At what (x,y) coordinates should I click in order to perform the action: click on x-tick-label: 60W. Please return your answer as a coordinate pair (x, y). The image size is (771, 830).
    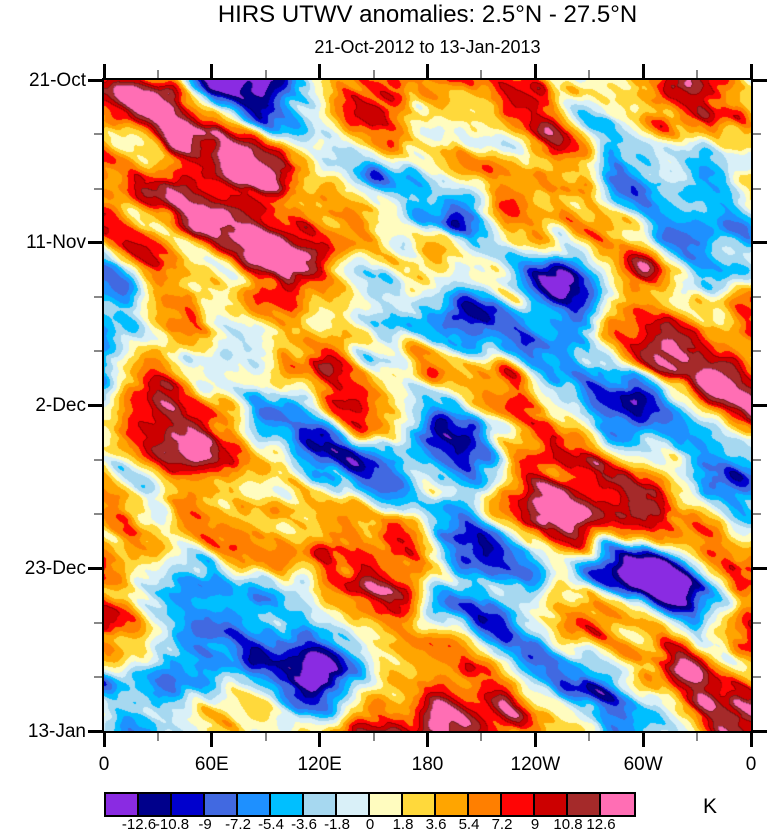
    Looking at the image, I should click on (643, 764).